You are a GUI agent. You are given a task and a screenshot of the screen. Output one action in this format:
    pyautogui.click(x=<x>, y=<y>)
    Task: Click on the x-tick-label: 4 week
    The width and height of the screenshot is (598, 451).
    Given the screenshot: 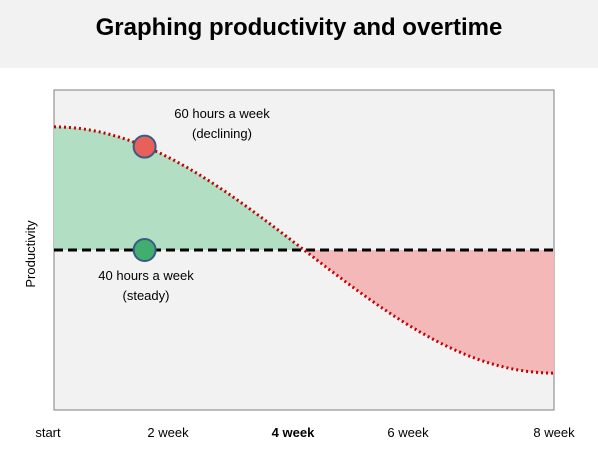 What is the action you would take?
    pyautogui.click(x=293, y=432)
    